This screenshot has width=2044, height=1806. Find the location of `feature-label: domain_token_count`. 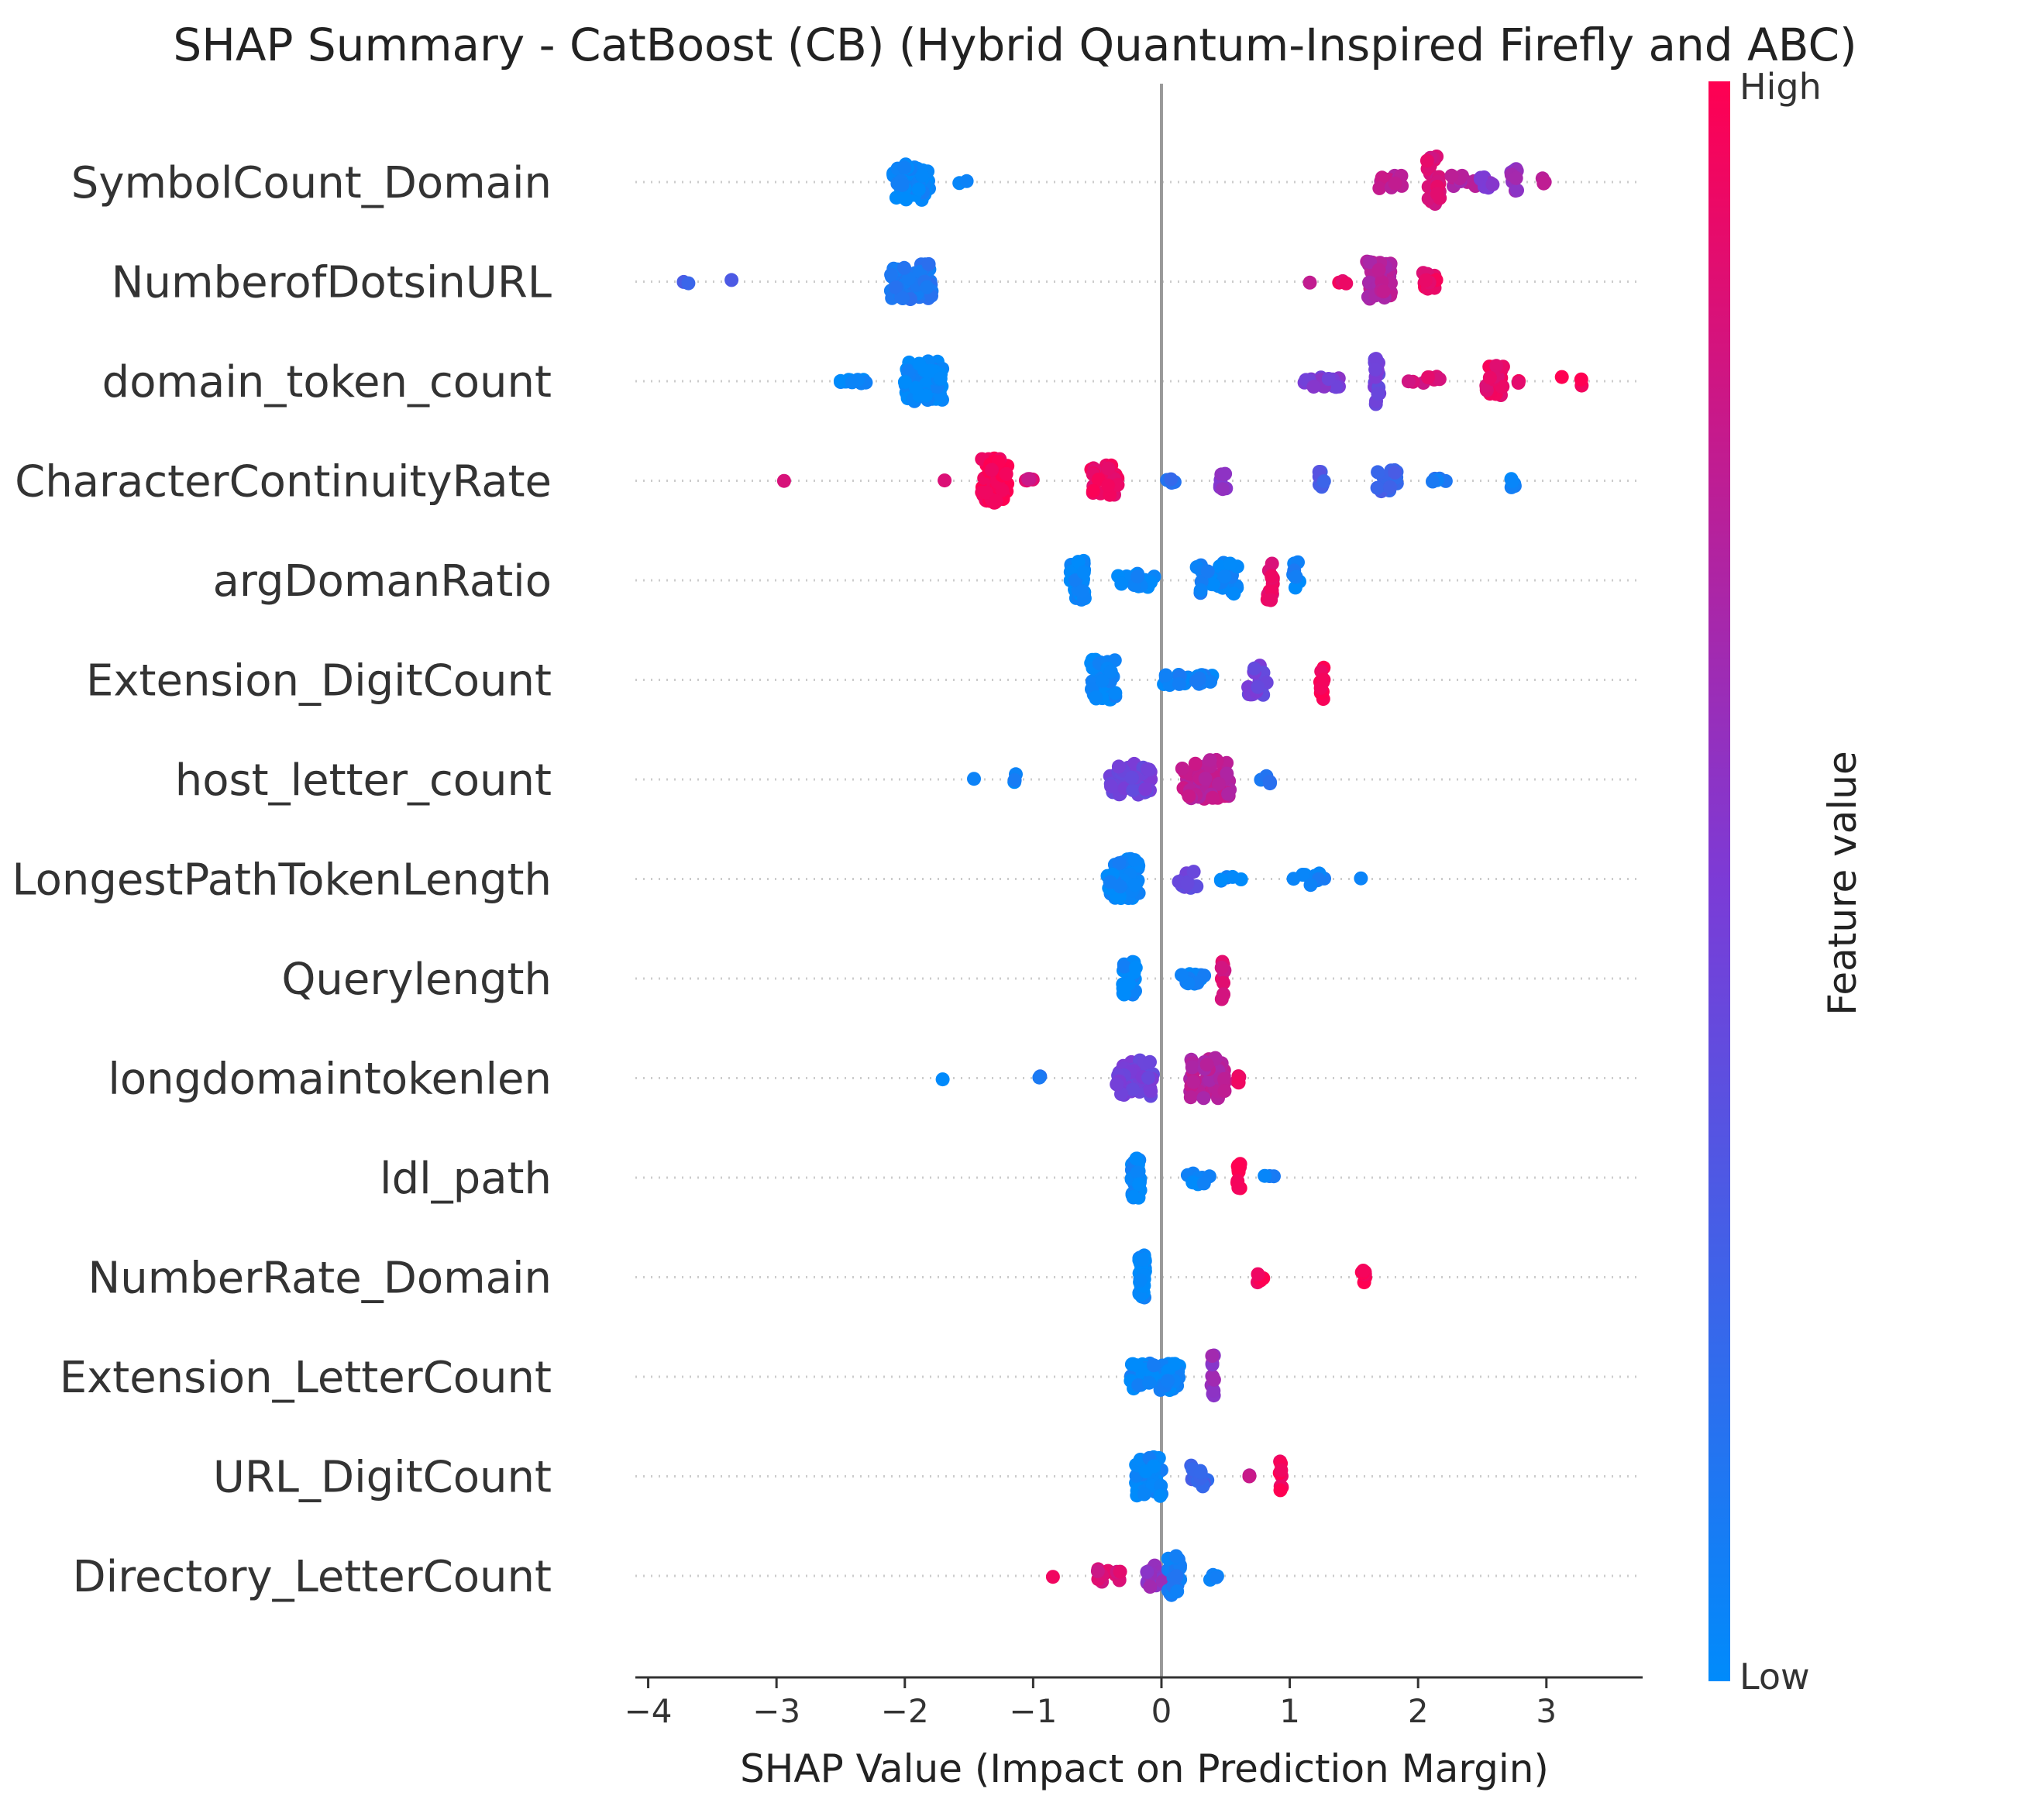

feature-label: domain_token_count is located at coordinates (327, 382).